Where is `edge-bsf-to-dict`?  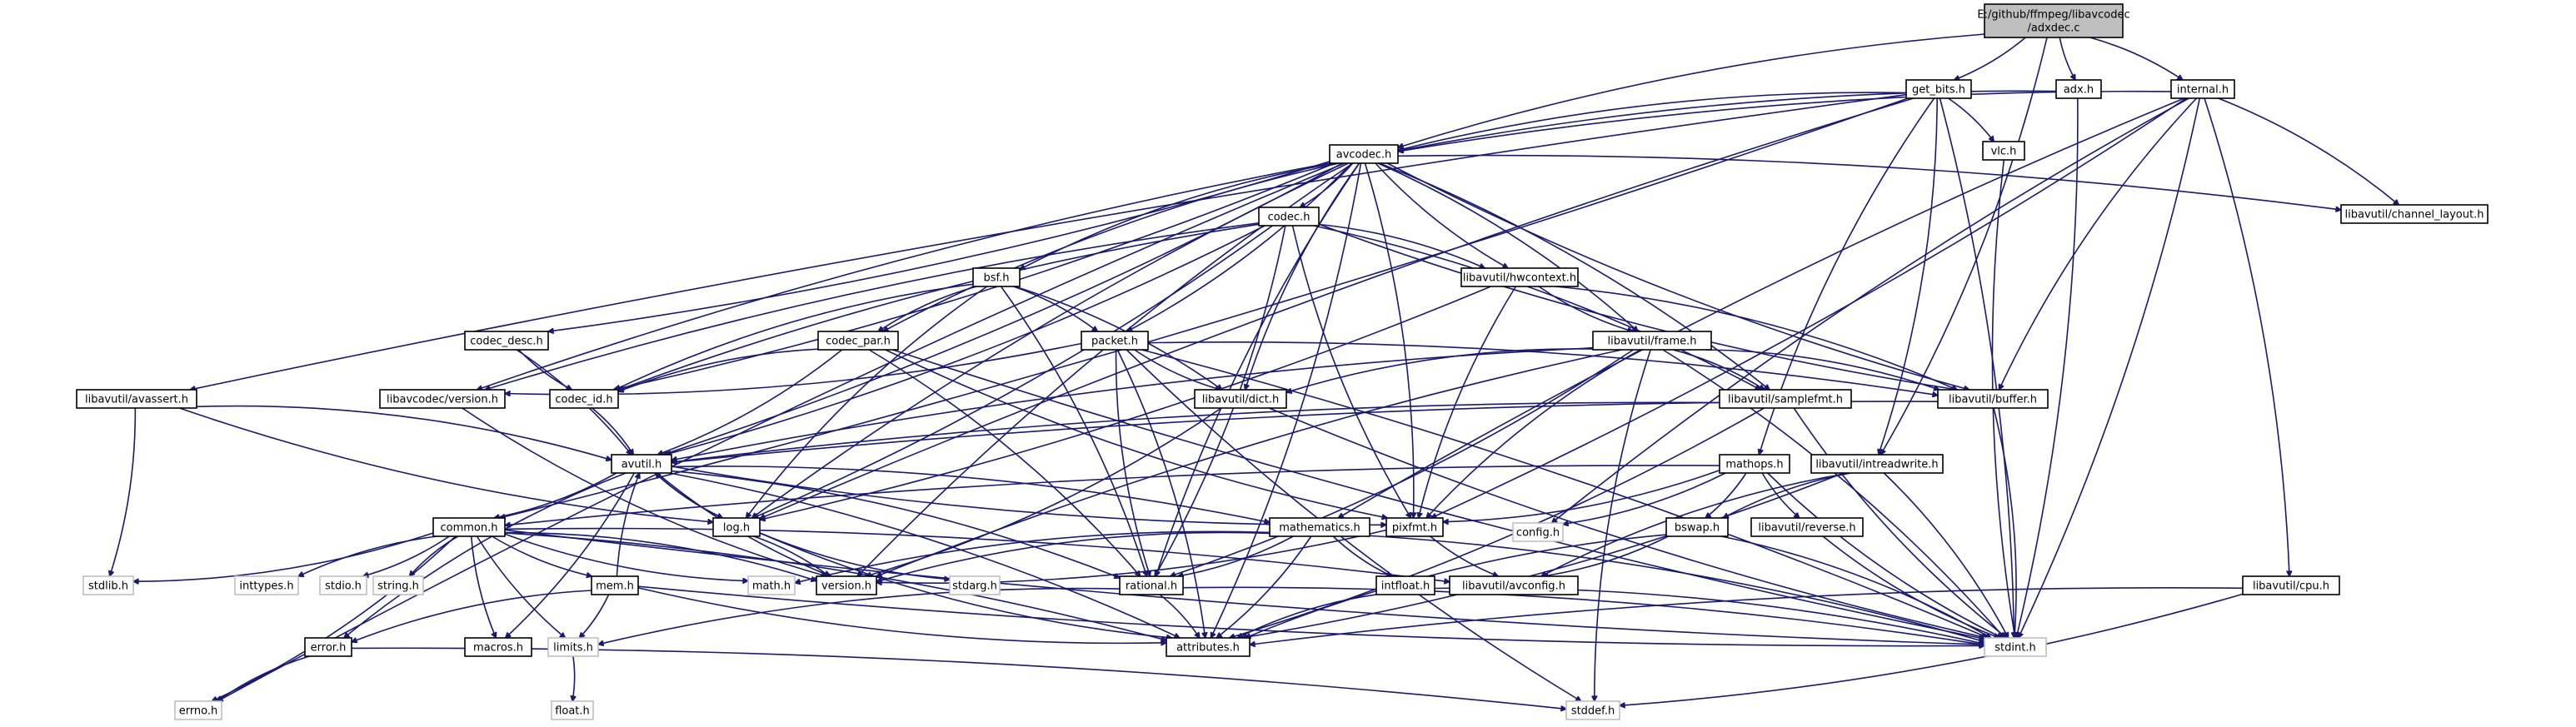
edge-bsf-to-dict is located at coordinates (1118, 338).